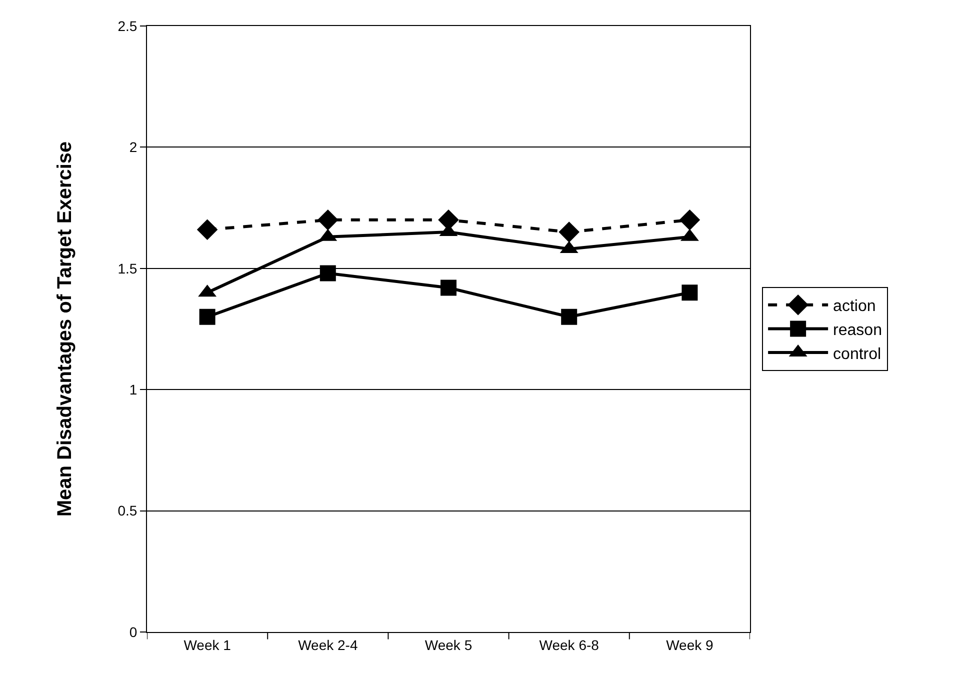  I want to click on x-tick-label: Week 2-4, so click(328, 644).